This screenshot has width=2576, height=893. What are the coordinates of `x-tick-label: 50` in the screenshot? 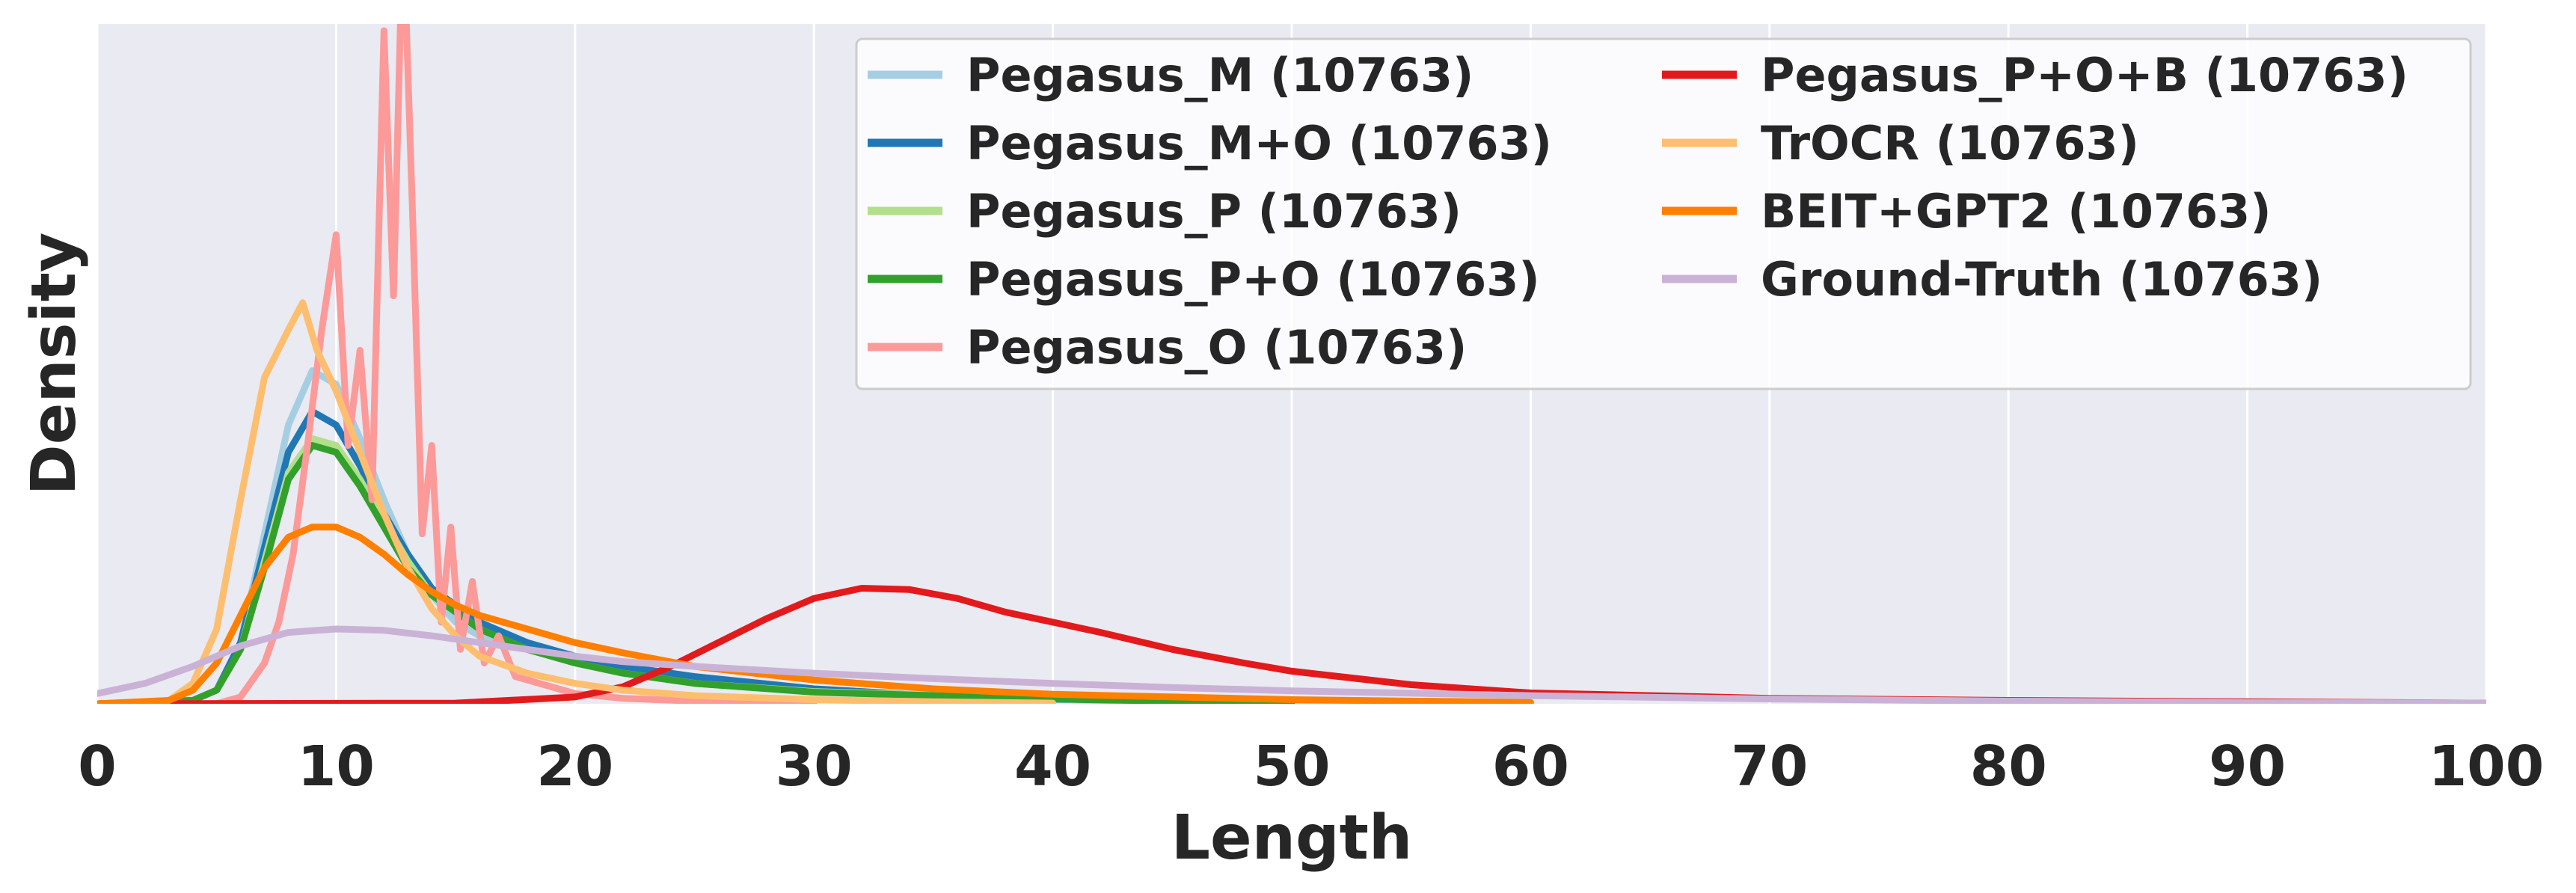 It's located at (1292, 766).